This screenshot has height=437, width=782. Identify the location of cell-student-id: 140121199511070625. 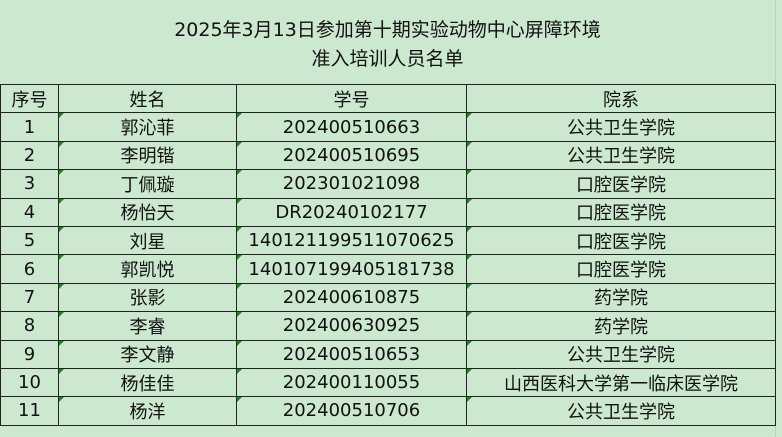
(351, 240).